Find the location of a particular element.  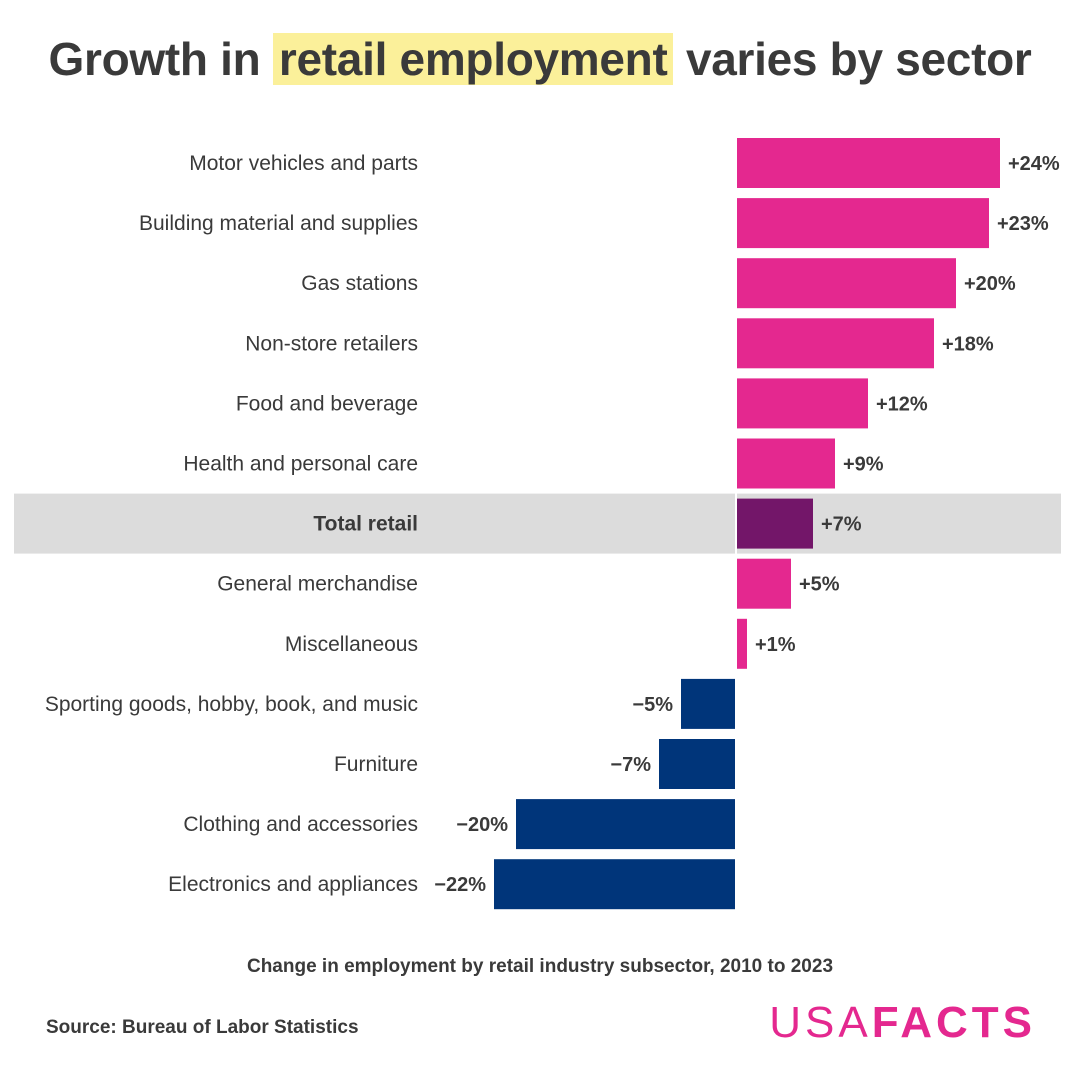

data-label: −20% is located at coordinates (482, 825).